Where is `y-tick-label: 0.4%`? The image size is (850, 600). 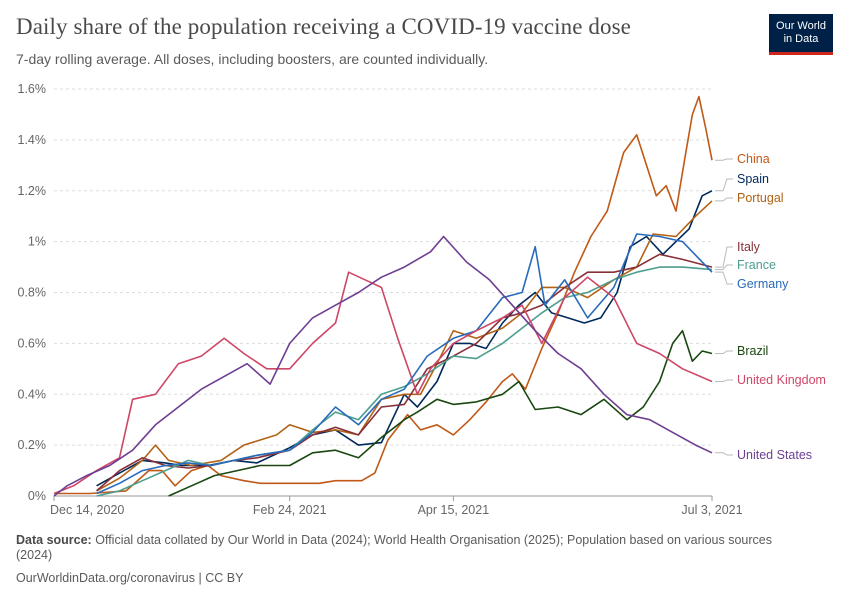
y-tick-label: 0.4% is located at coordinates (32, 394).